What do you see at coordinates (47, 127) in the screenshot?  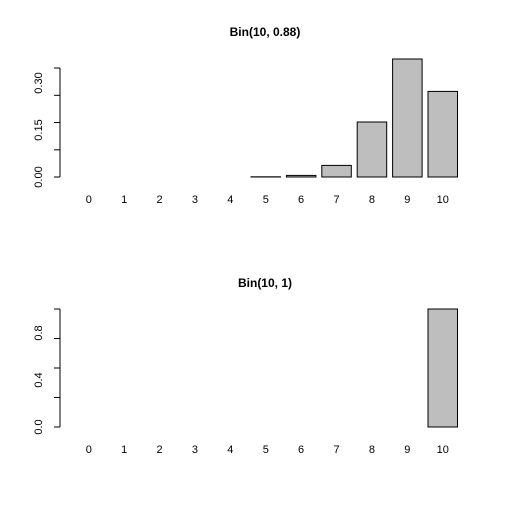 I see `y-axis: 0.00 0.15 0.30` at bounding box center [47, 127].